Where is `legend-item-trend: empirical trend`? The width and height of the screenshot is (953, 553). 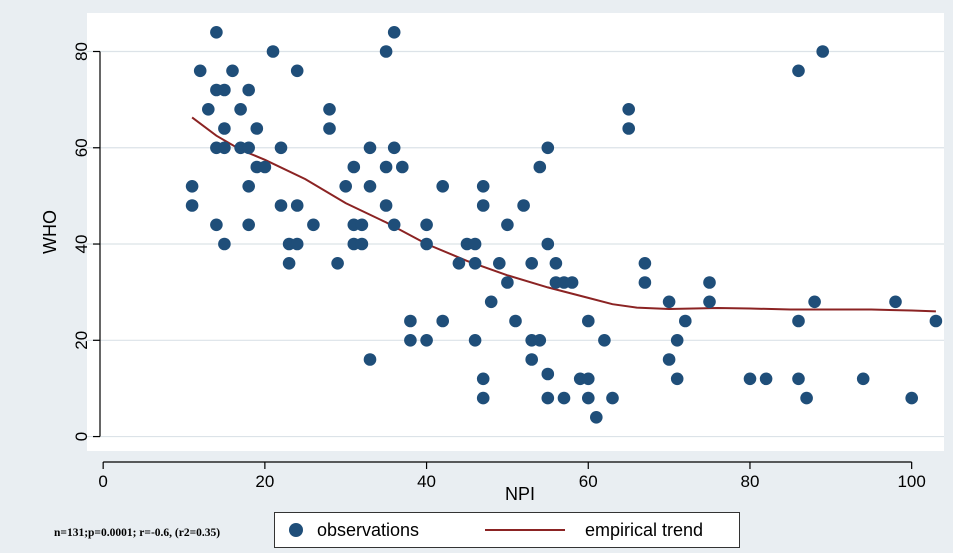 legend-item-trend: empirical trend is located at coordinates (594, 530).